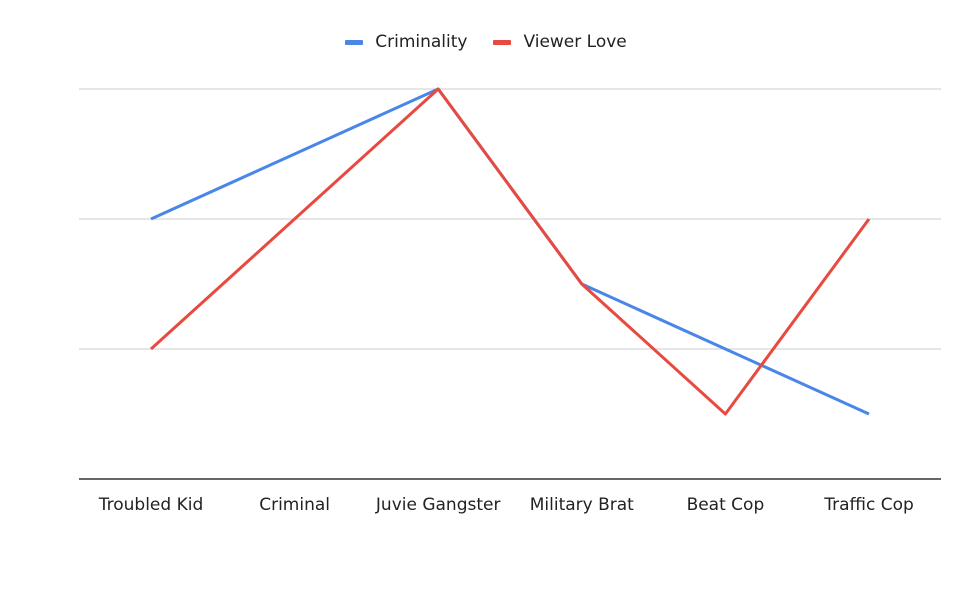 The width and height of the screenshot is (972, 605). I want to click on legend-item-viewer-love: Viewer Love, so click(560, 42).